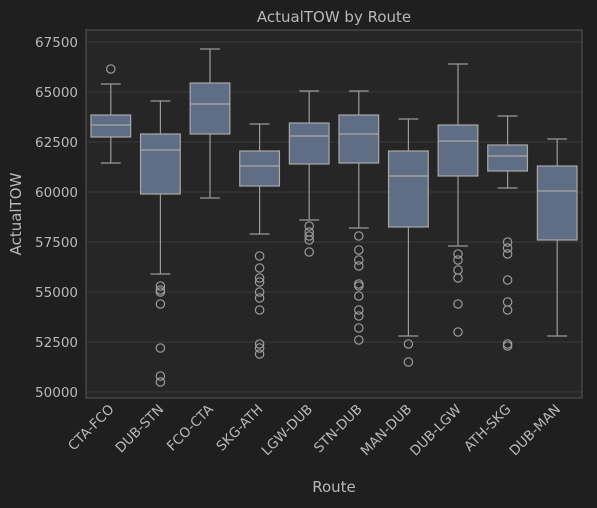  I want to click on box-dub-man, so click(557, 237).